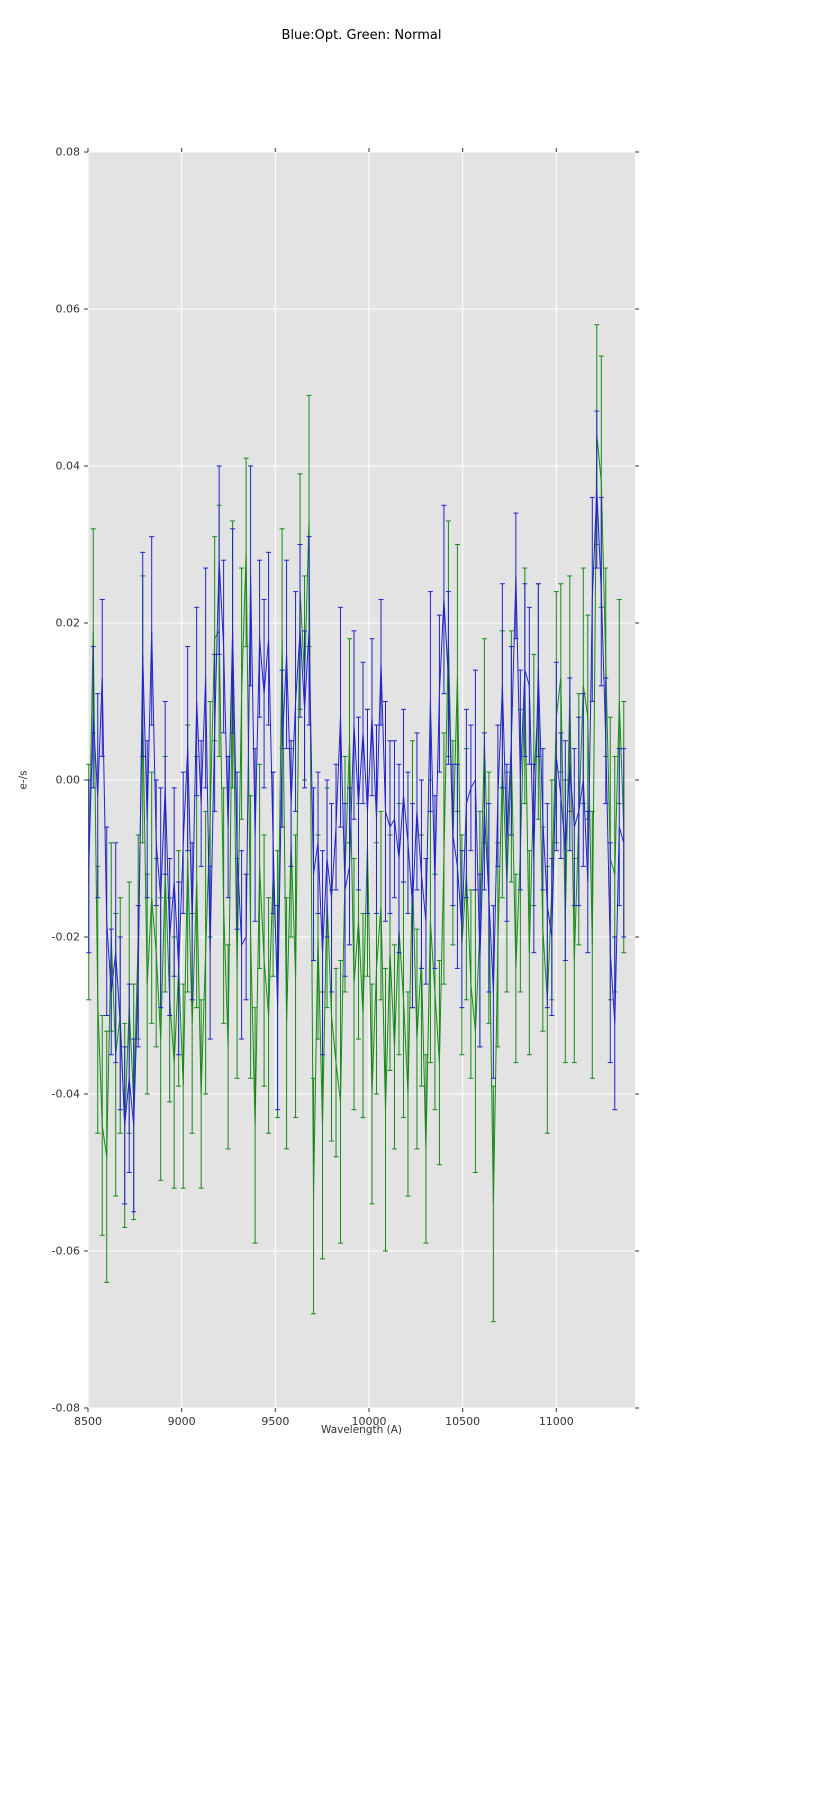 The height and width of the screenshot is (1817, 817). Describe the element at coordinates (556, 1421) in the screenshot. I see `x-tick-label: 11000` at that location.